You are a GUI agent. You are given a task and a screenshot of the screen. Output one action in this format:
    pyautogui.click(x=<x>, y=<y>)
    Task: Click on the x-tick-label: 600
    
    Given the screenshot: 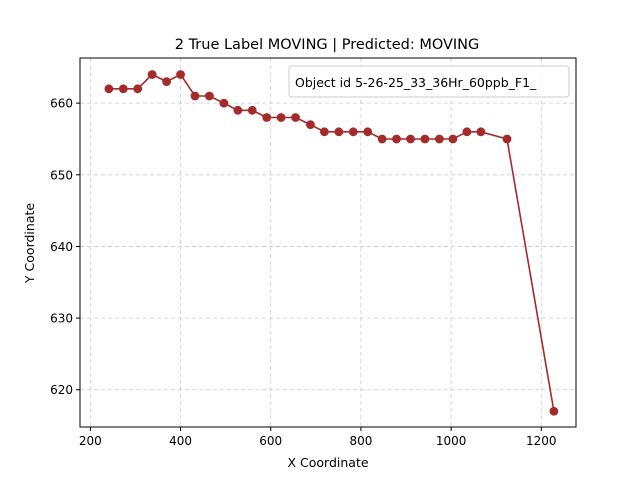 What is the action you would take?
    pyautogui.click(x=270, y=441)
    